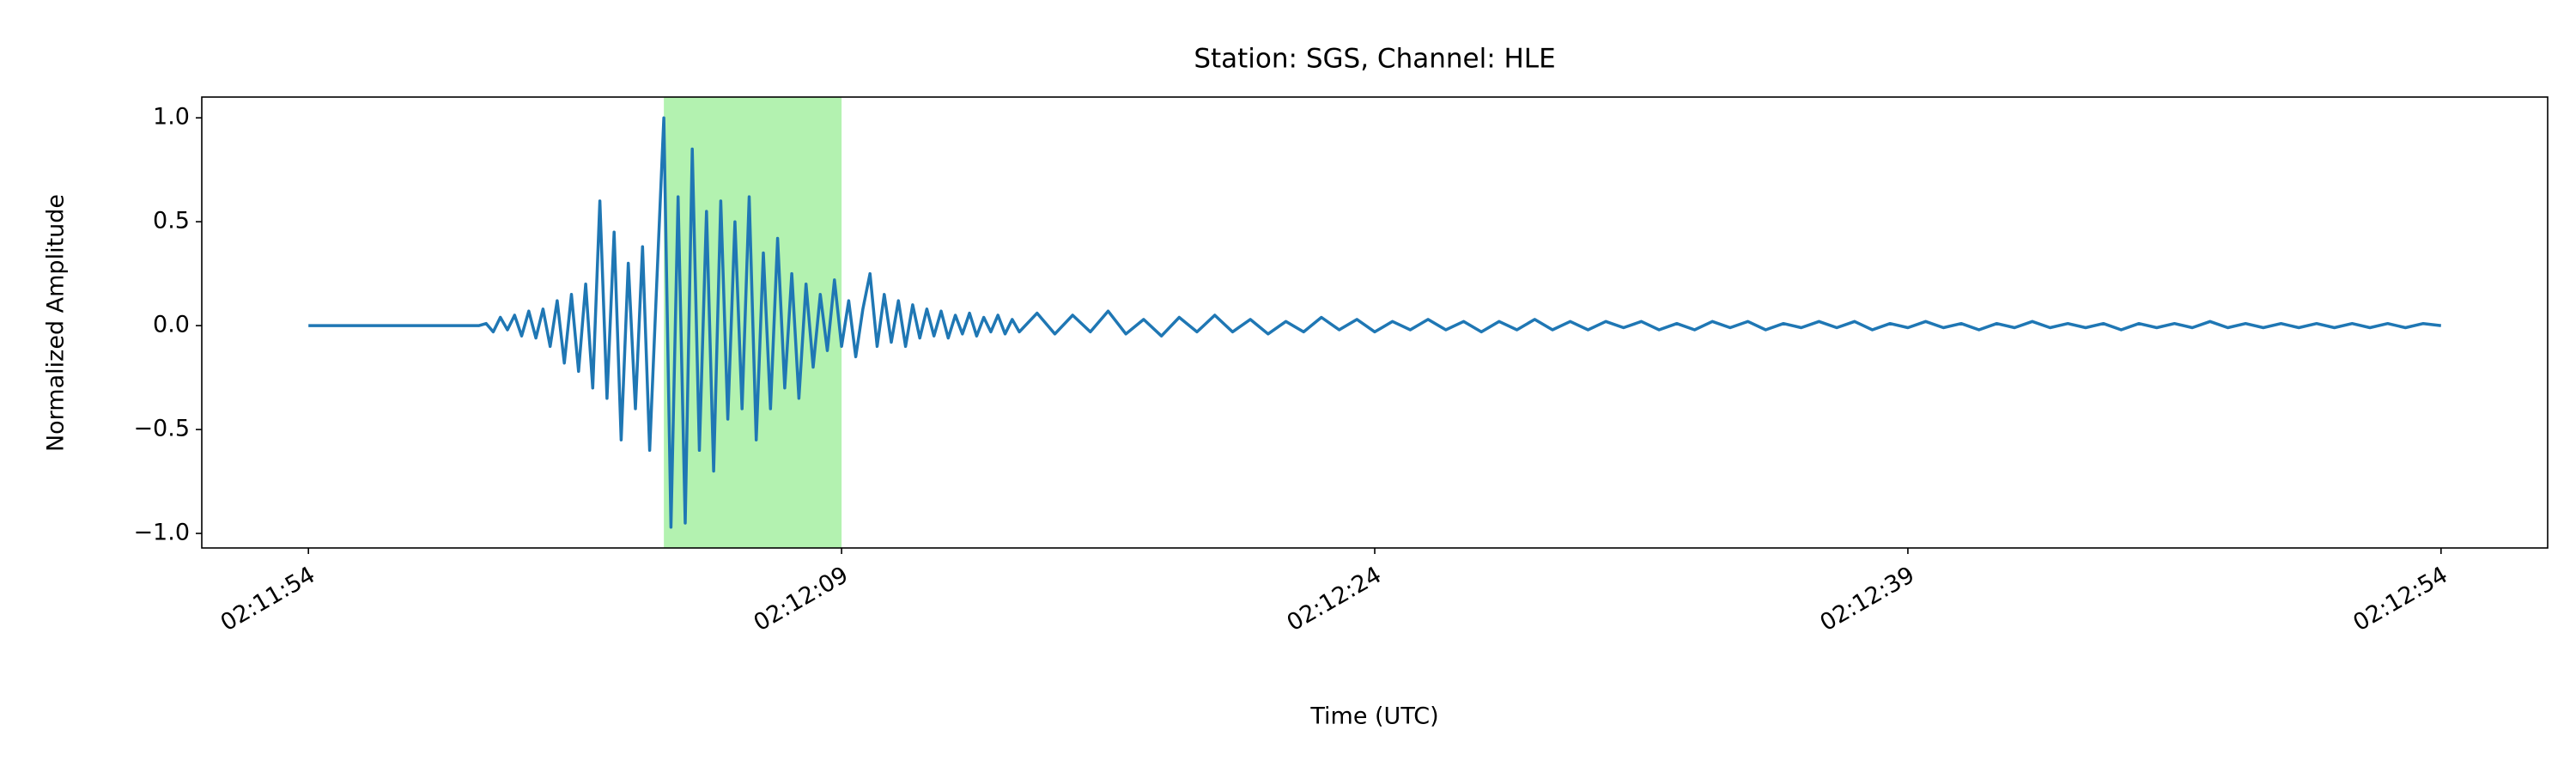  What do you see at coordinates (56, 323) in the screenshot?
I see `y-axis-label: Normalized Amplitude` at bounding box center [56, 323].